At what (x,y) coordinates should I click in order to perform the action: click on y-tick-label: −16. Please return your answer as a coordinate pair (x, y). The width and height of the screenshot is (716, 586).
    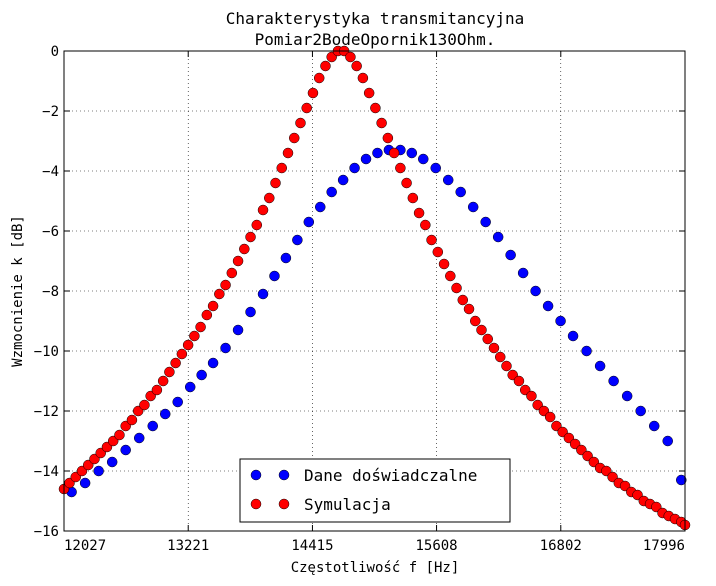
    Looking at the image, I should click on (46, 532).